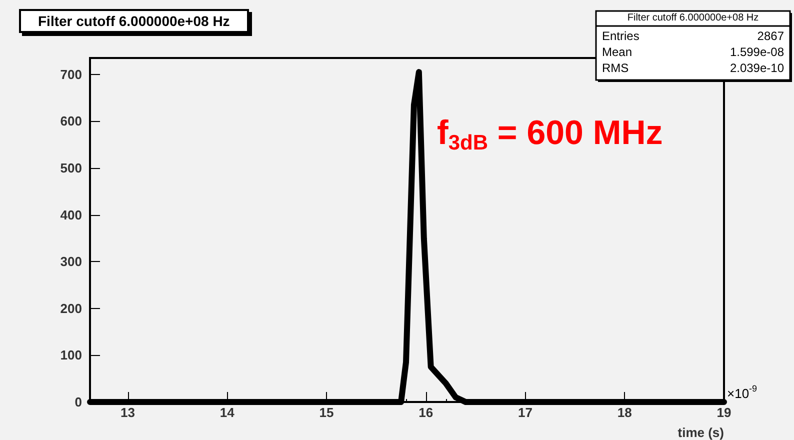  Describe the element at coordinates (71, 74) in the screenshot. I see `y-tick-label: 700` at that location.